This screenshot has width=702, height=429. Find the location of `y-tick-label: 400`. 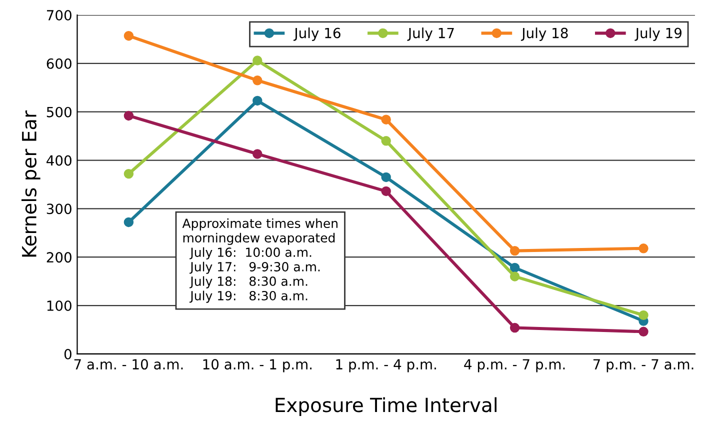

y-tick-label: 400 is located at coordinates (59, 160).